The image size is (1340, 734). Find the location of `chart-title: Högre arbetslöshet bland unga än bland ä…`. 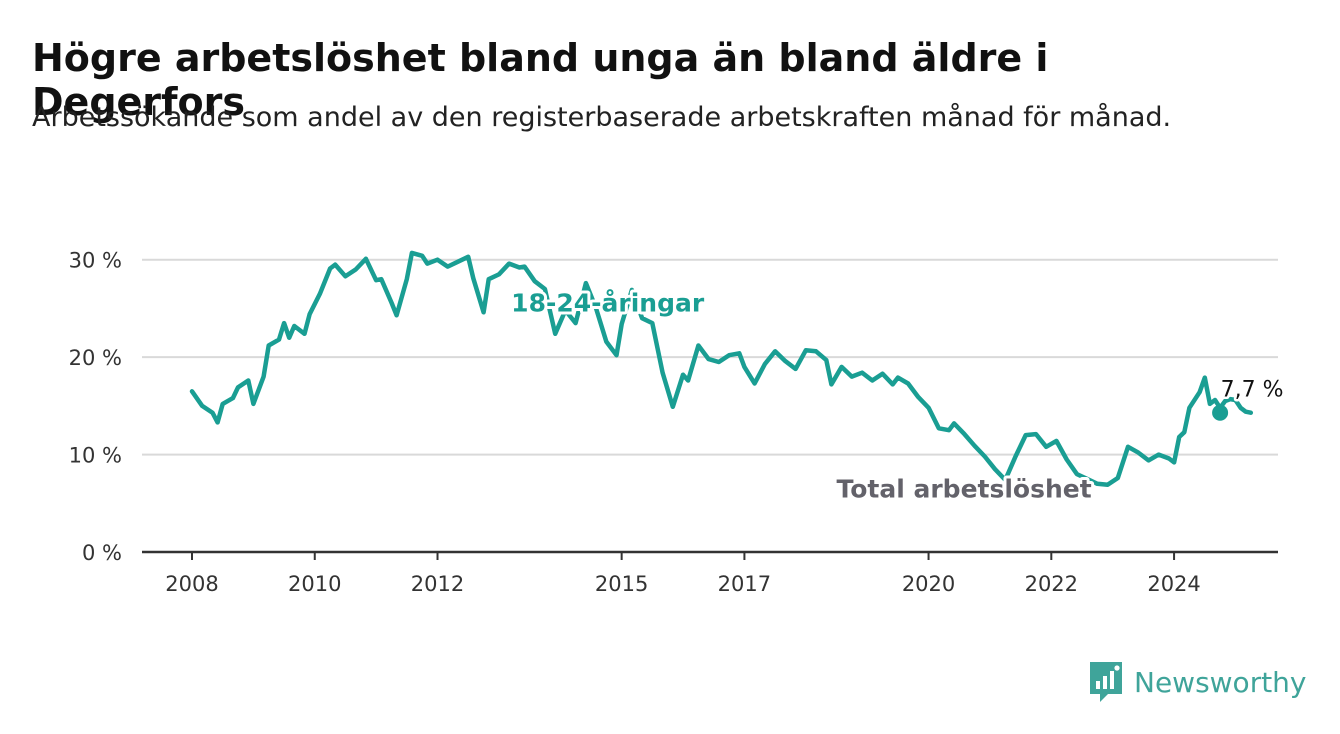

chart-title: Högre arbetslöshet bland unga än bland ä… is located at coordinates (540, 80).